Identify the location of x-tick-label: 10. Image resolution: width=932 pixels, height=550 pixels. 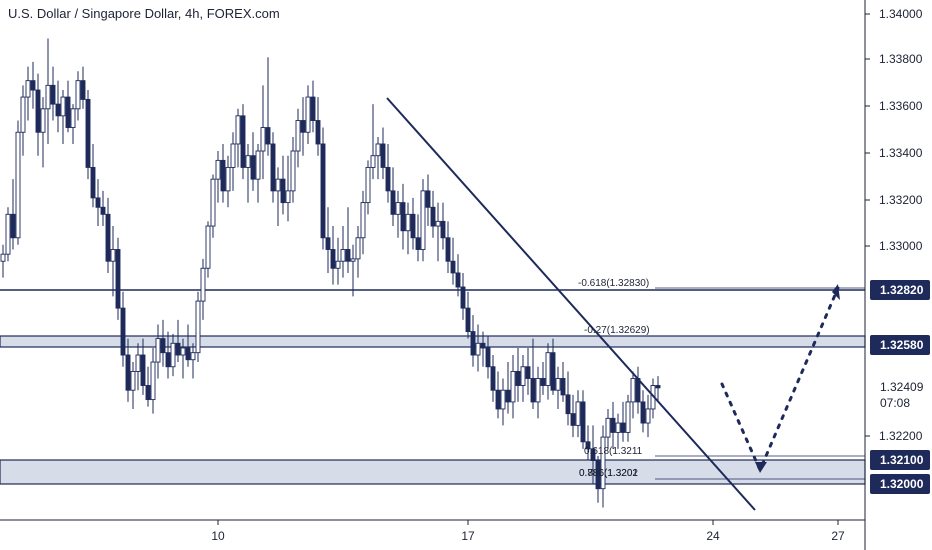
(218, 536).